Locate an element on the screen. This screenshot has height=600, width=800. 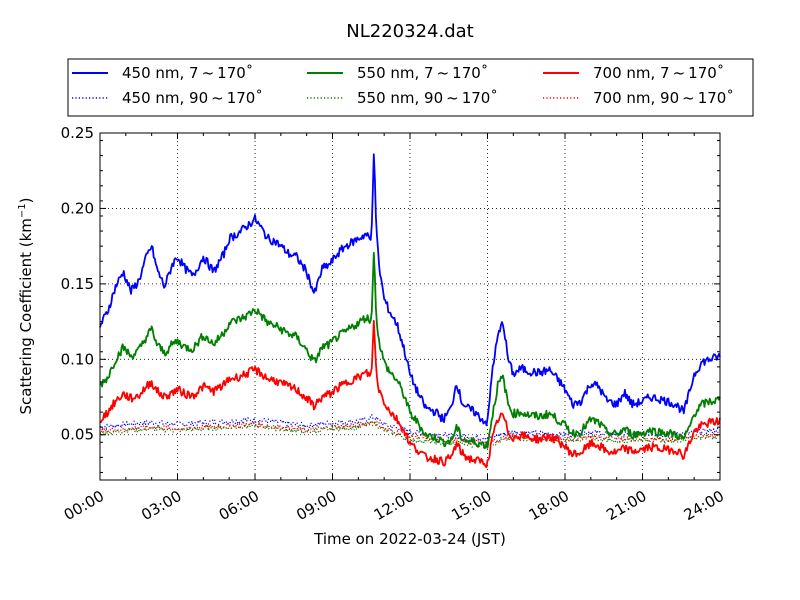
y-tick-label: 0.05 is located at coordinates (77, 435).